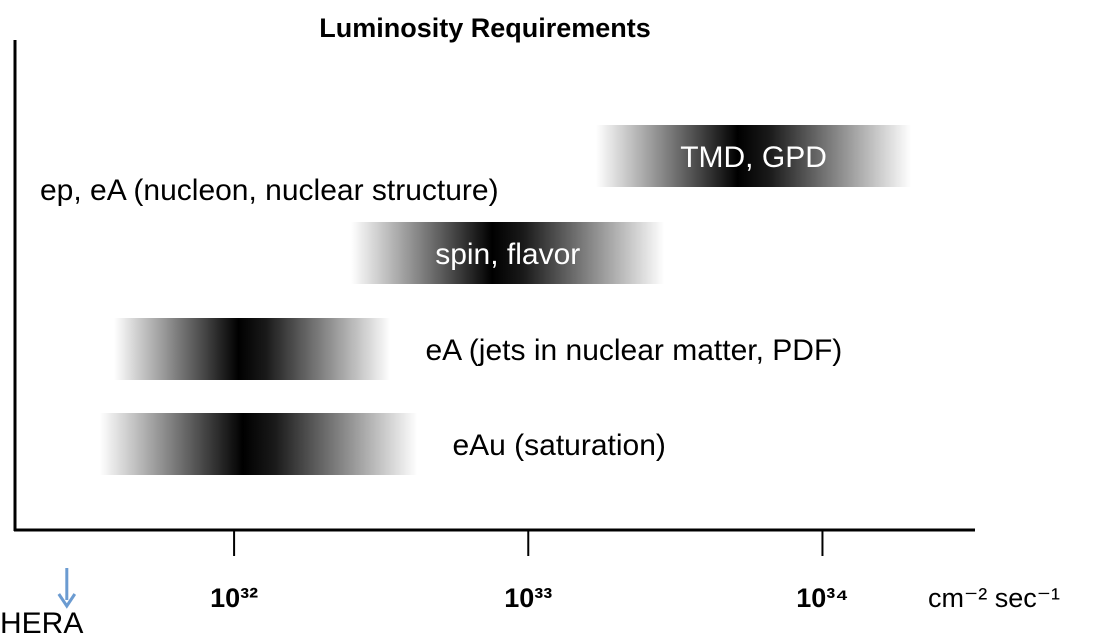 Image resolution: width=1097 pixels, height=643 pixels. I want to click on bar-label: eA (jets in nuclear matter, PDF), so click(633, 350).